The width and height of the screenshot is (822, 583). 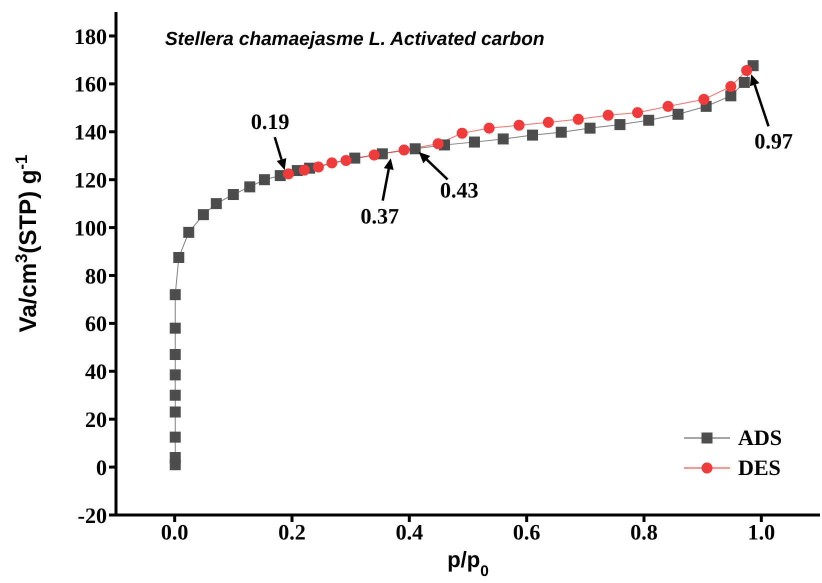 What do you see at coordinates (468, 563) in the screenshot?
I see `x-axis-title: p/p$_{0}$` at bounding box center [468, 563].